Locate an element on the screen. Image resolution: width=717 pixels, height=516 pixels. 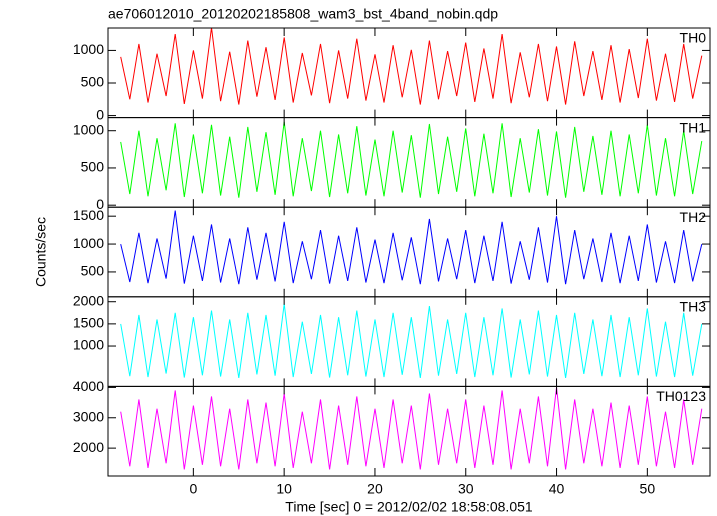
x-tick-label: 40 is located at coordinates (557, 489).